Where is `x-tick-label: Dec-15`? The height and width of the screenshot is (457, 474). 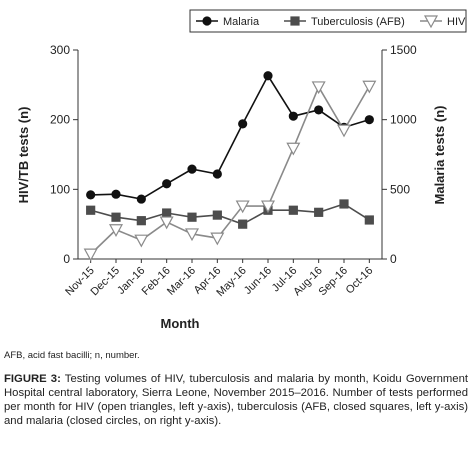
x-tick-label: Dec-15 is located at coordinates (106, 282).